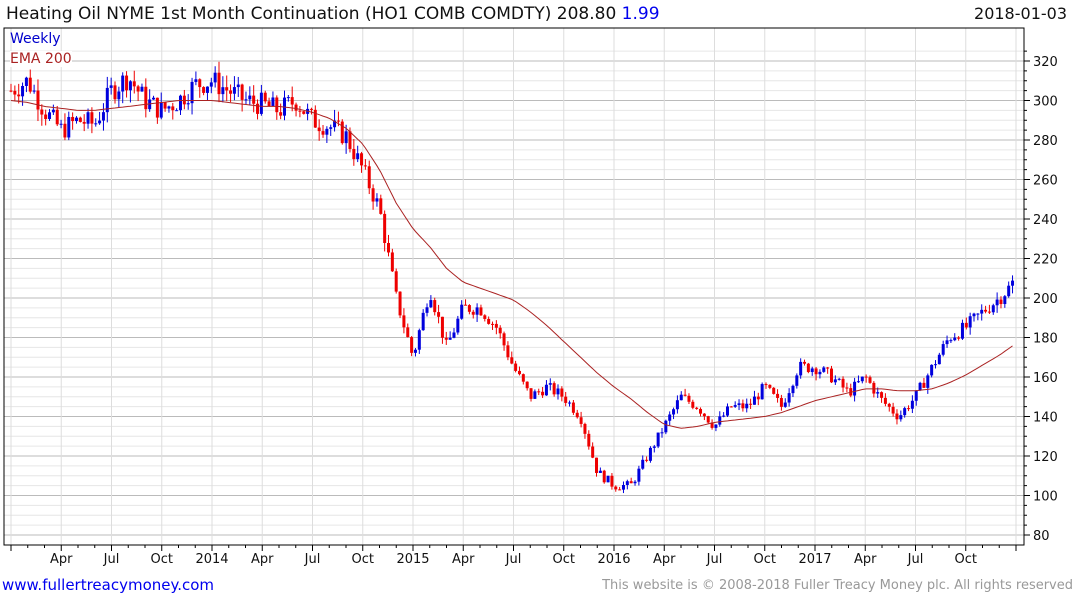 The width and height of the screenshot is (1075, 600). What do you see at coordinates (1045, 141) in the screenshot?
I see `y-tick-label: 280` at bounding box center [1045, 141].